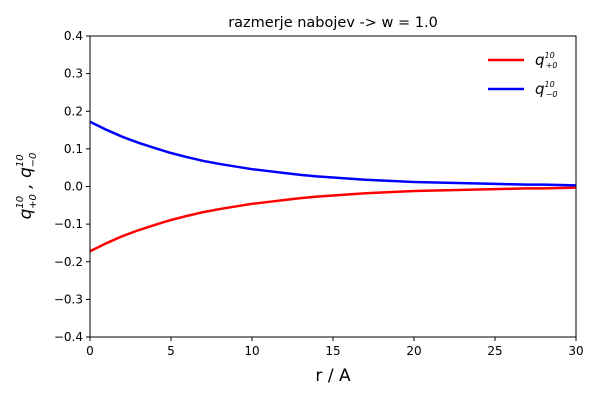 The image size is (600, 400). I want to click on svg-text:q10+0 , q10−0: q10 +0 , q10 −0, so click(27, 186).